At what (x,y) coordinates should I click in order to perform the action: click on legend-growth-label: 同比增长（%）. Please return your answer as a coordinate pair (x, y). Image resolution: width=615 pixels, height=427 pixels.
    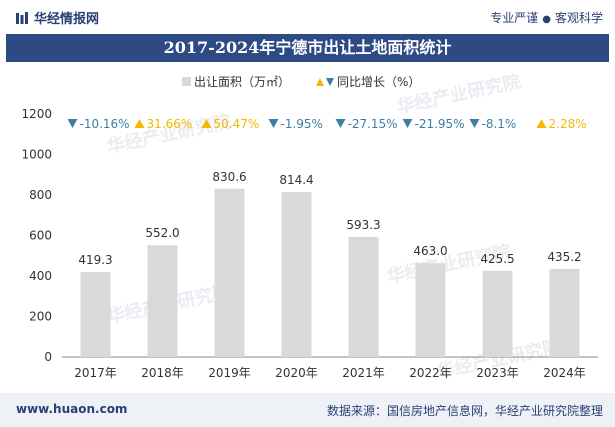
    Looking at the image, I should click on (378, 82).